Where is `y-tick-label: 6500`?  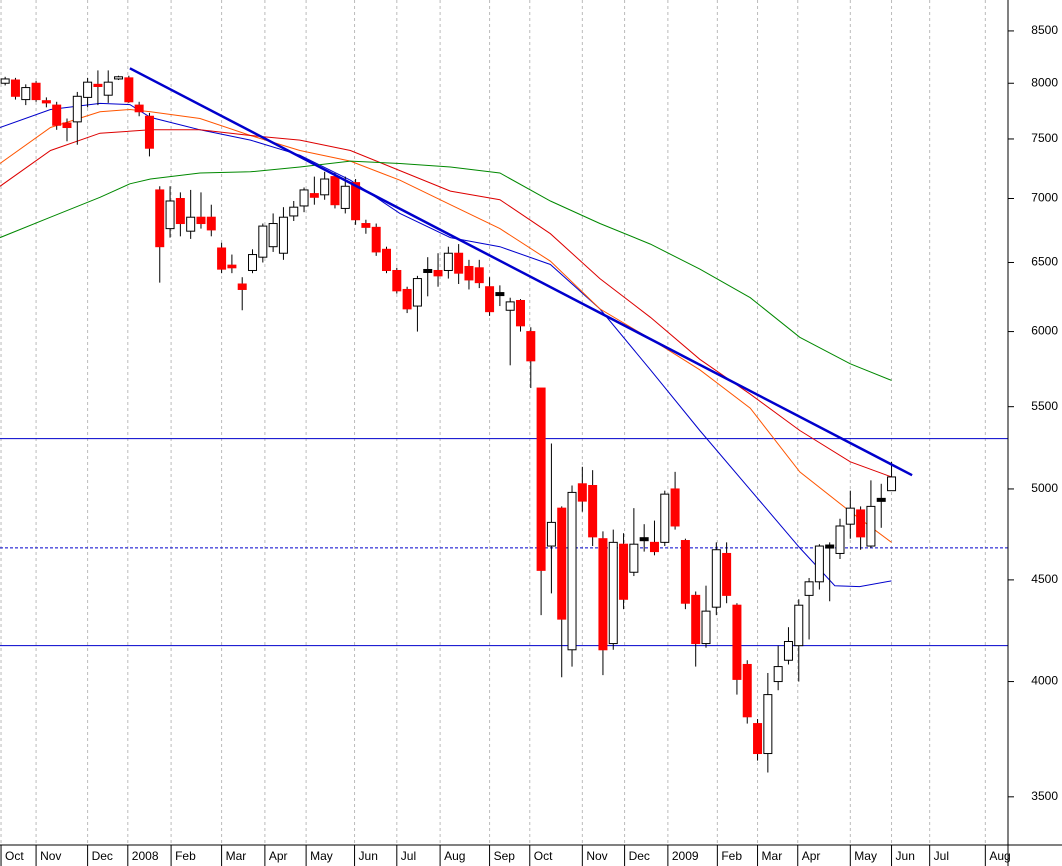 y-tick-label: 6500 is located at coordinates (1044, 262).